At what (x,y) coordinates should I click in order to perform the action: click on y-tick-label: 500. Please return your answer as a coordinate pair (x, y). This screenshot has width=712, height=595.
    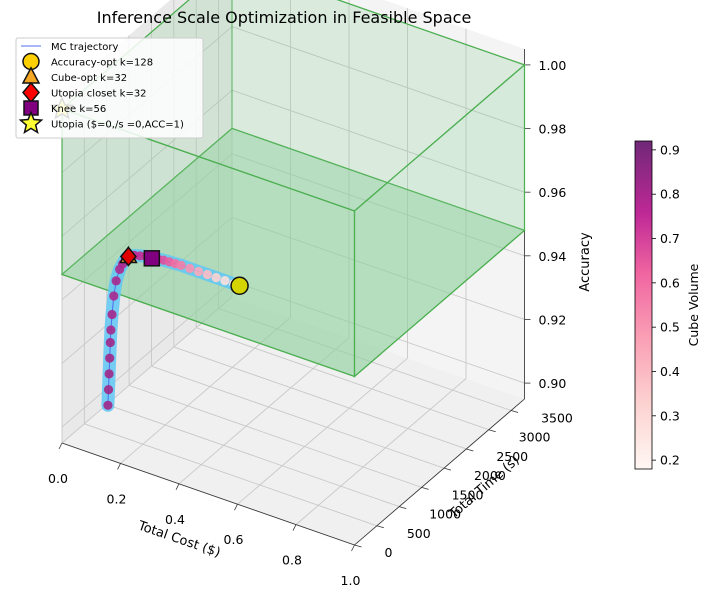
    Looking at the image, I should click on (419, 533).